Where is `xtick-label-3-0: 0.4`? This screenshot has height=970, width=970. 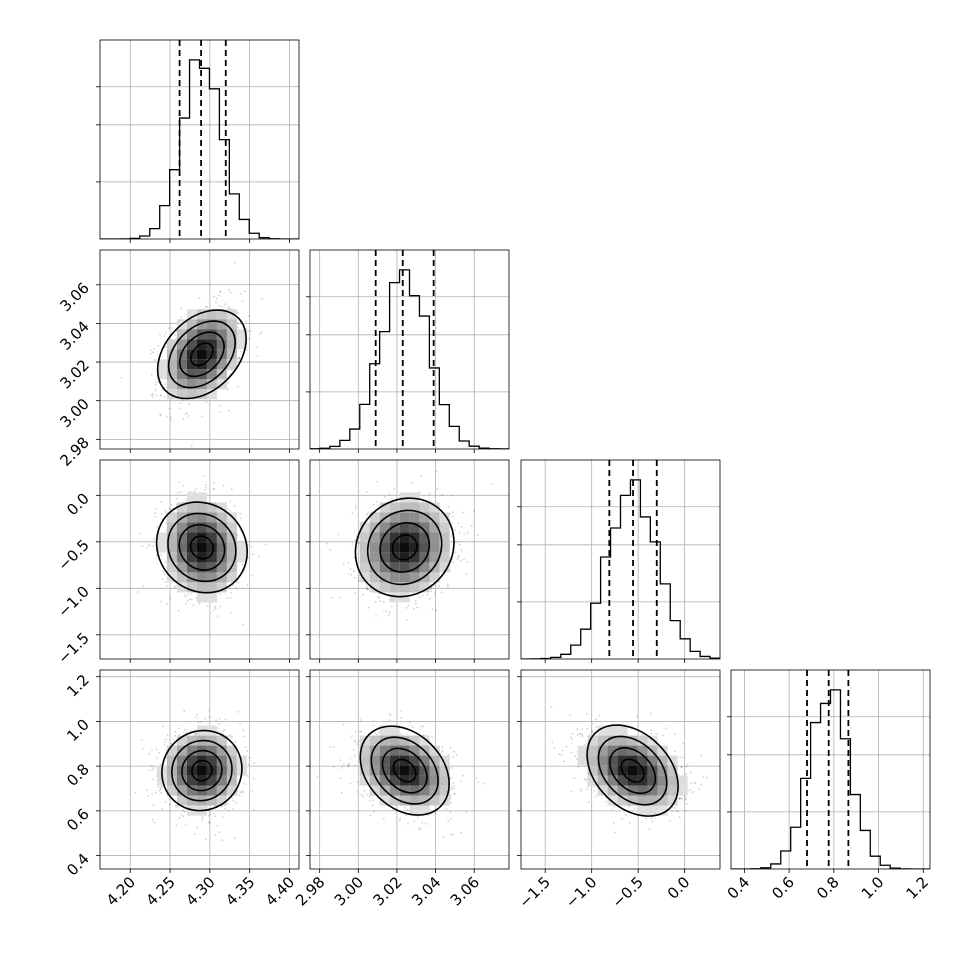 xtick-label-3-0: 0.4 is located at coordinates (739, 888).